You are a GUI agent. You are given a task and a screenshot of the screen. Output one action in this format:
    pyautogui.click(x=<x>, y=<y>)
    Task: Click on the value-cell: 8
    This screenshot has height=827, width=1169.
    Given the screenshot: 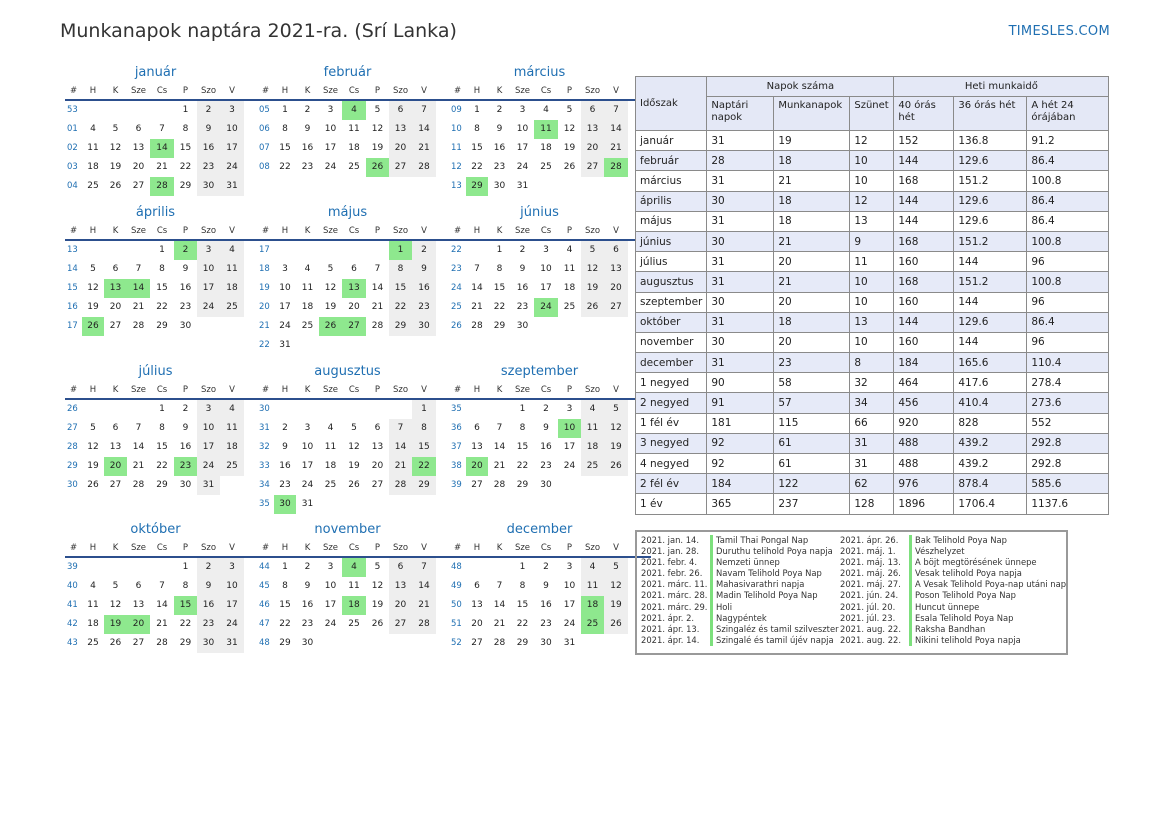 What is the action you would take?
    pyautogui.click(x=872, y=363)
    